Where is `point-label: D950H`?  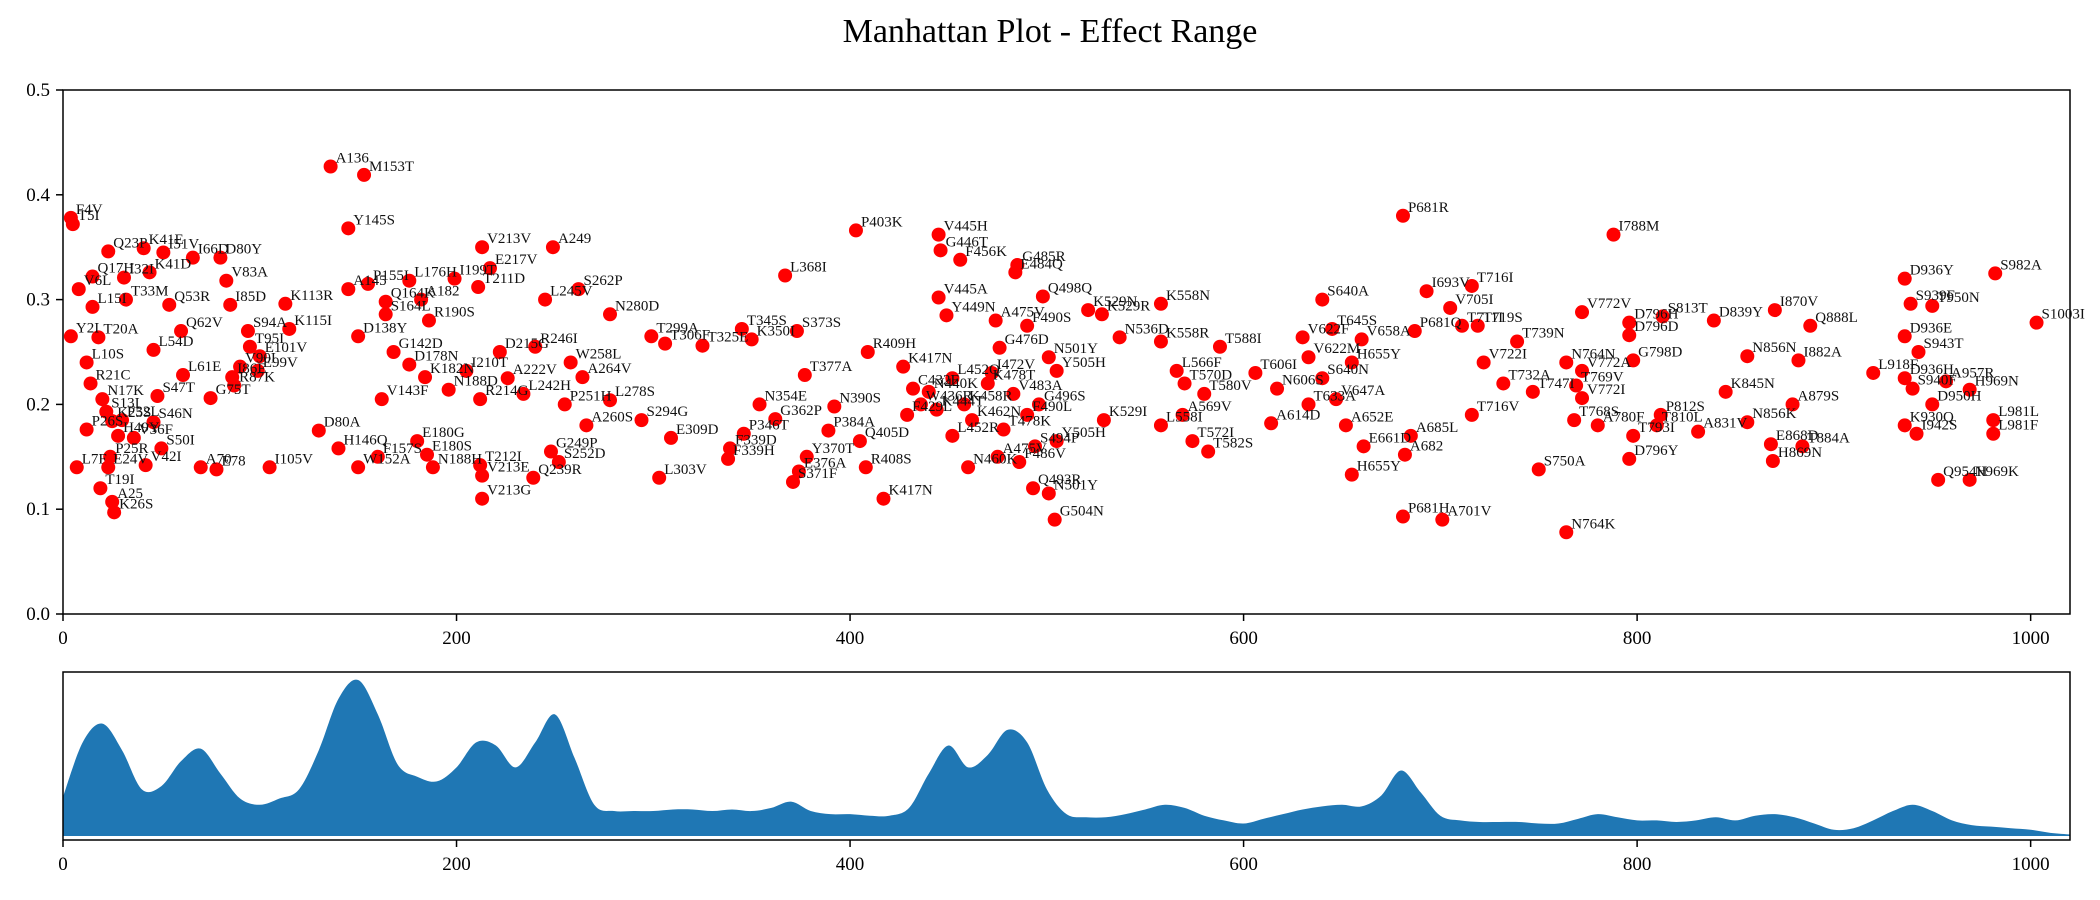 point-label: D950H is located at coordinates (1959, 396).